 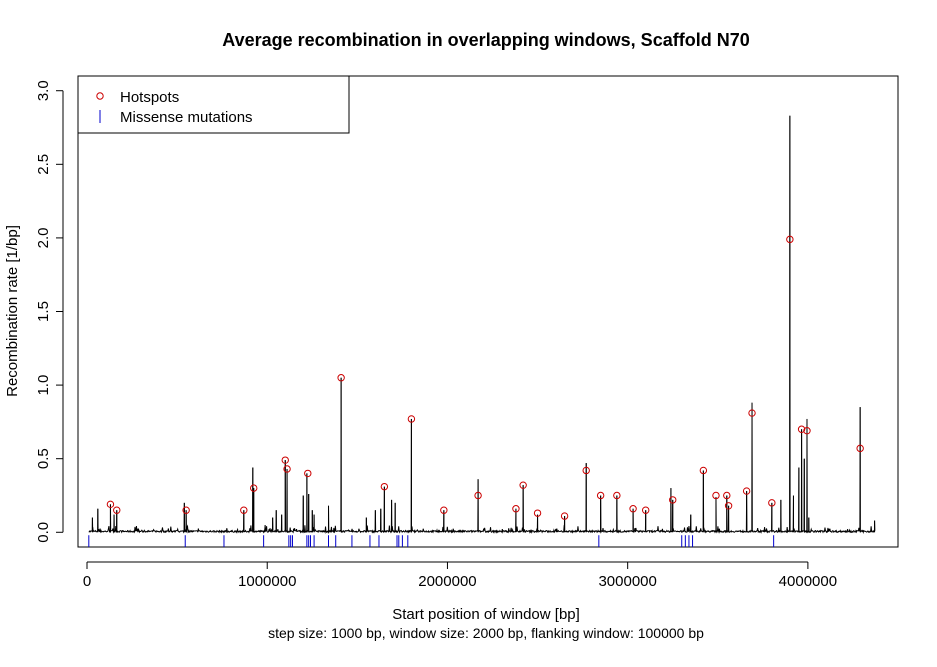 I want to click on legend-box, so click(x=213, y=104).